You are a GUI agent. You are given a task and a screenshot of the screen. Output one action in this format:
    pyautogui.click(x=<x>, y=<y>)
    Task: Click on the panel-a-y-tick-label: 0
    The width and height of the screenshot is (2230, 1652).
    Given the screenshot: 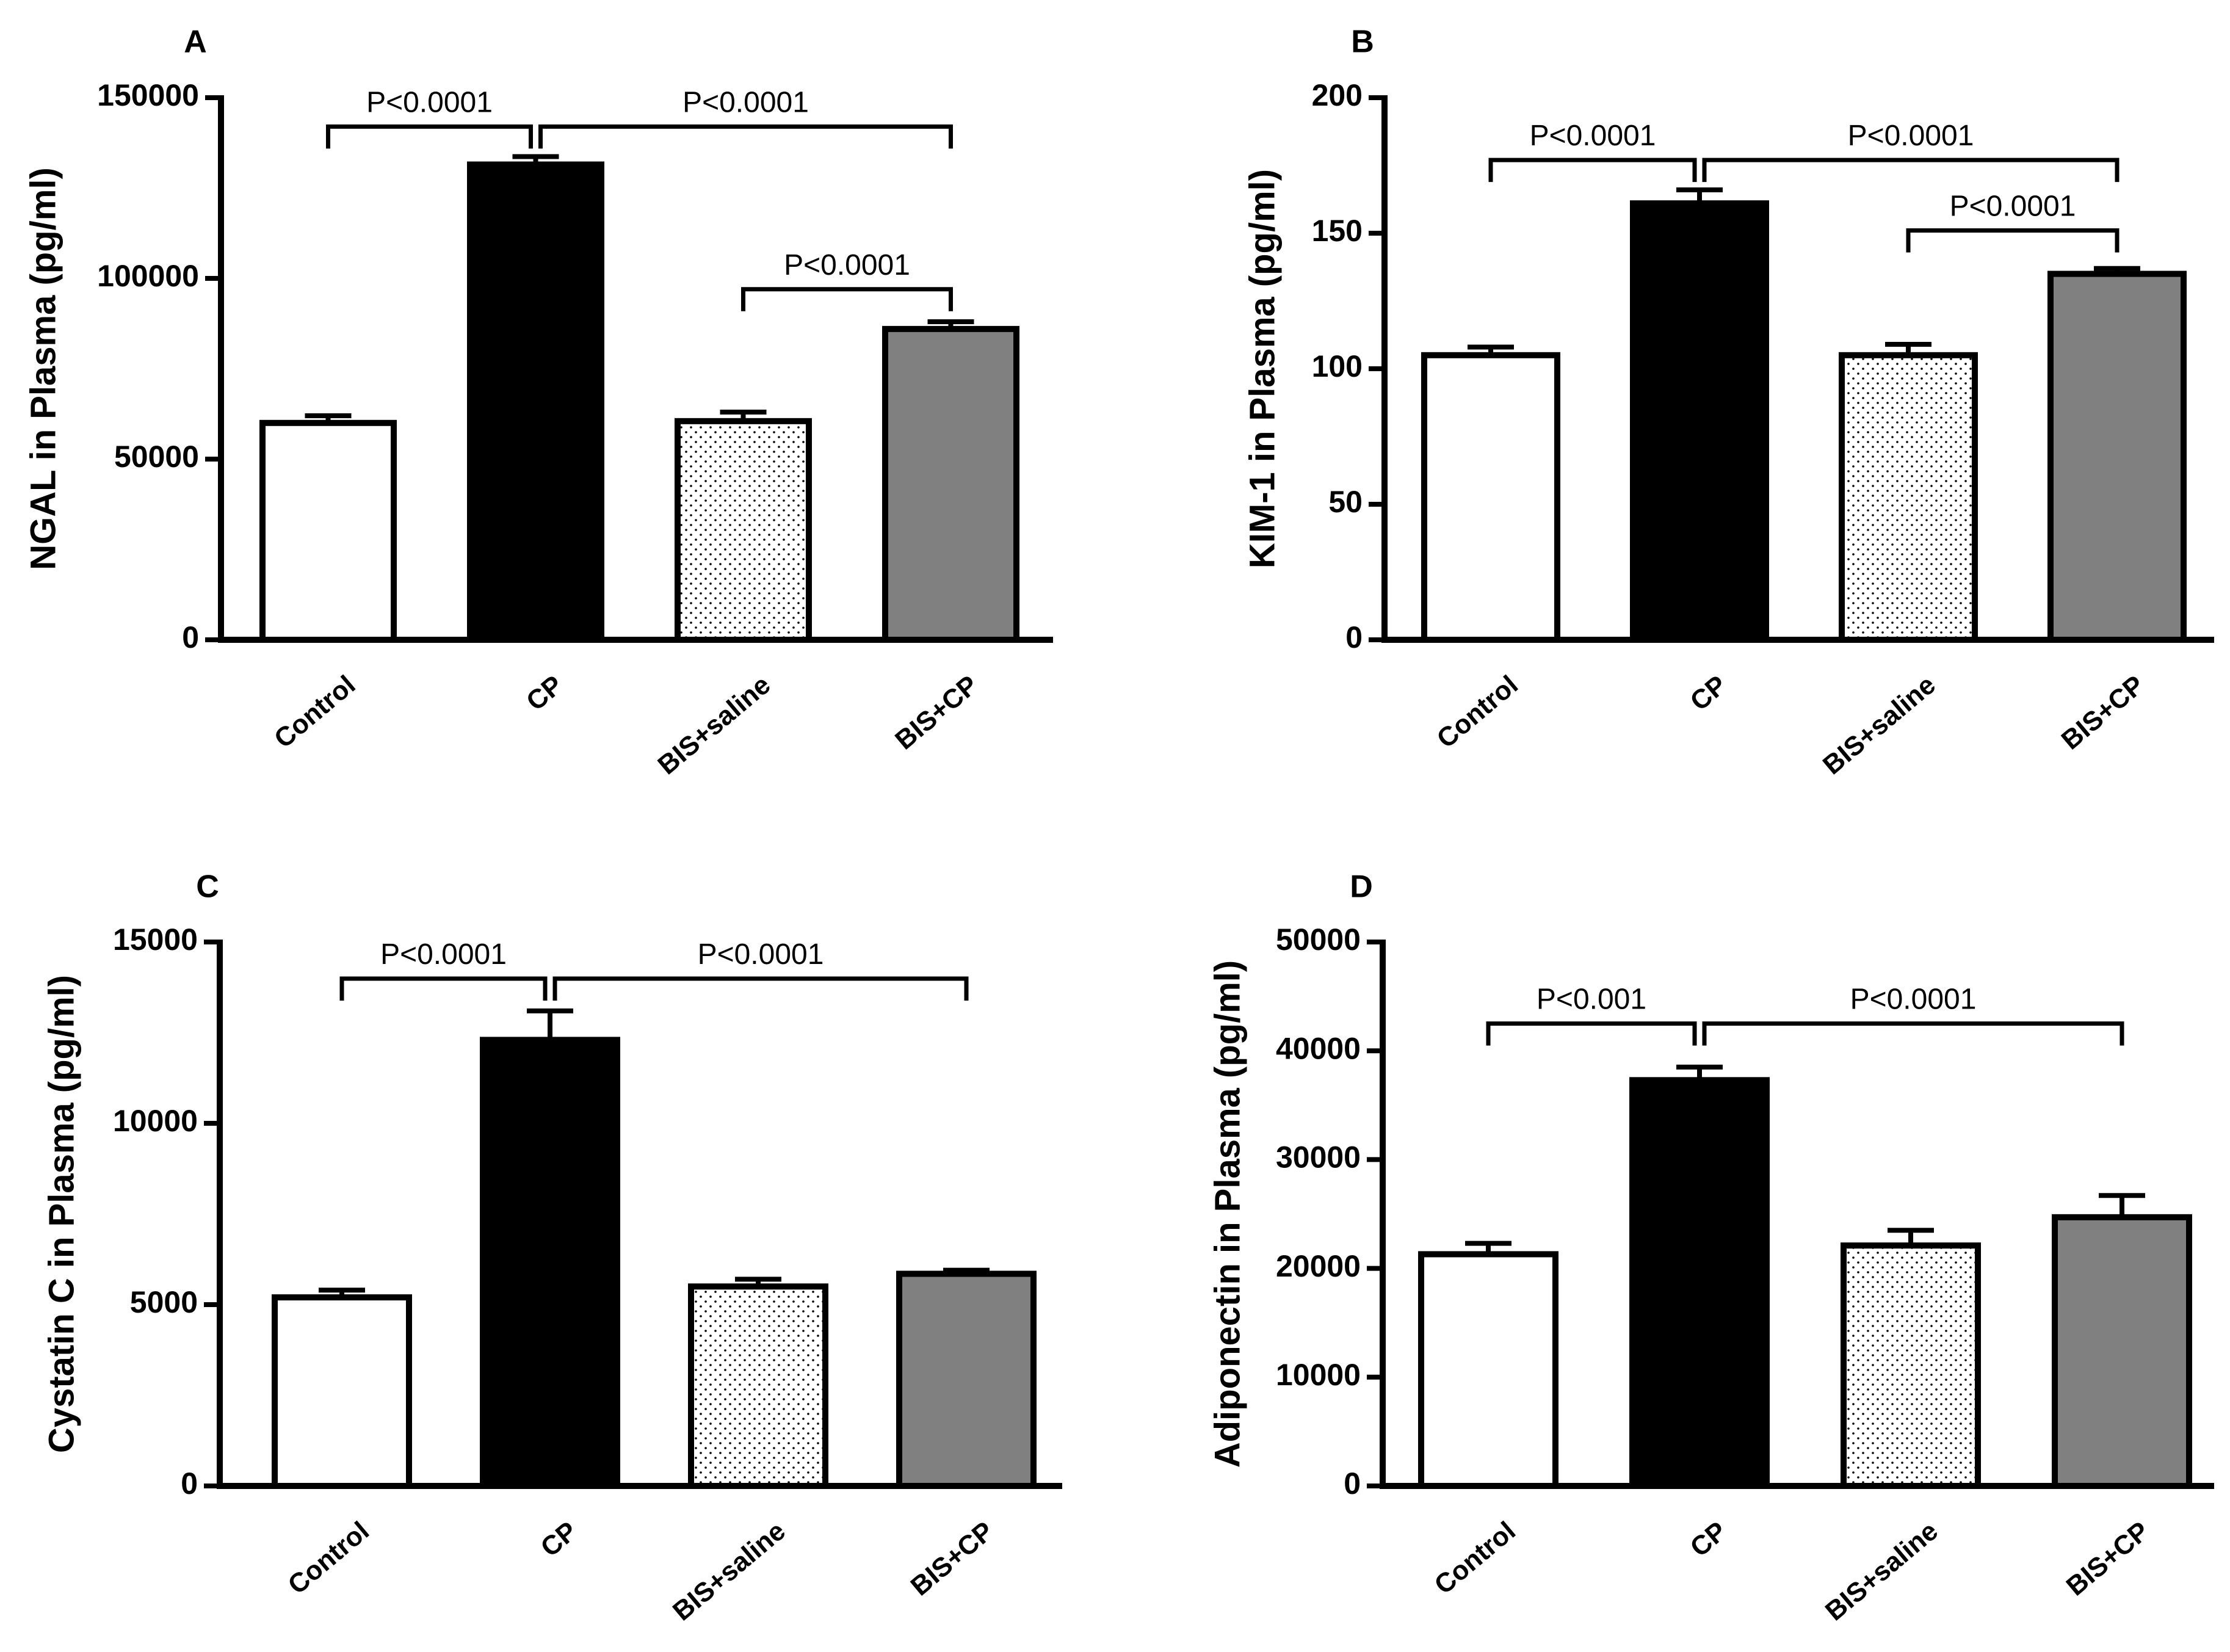 What is the action you would take?
    pyautogui.click(x=191, y=637)
    